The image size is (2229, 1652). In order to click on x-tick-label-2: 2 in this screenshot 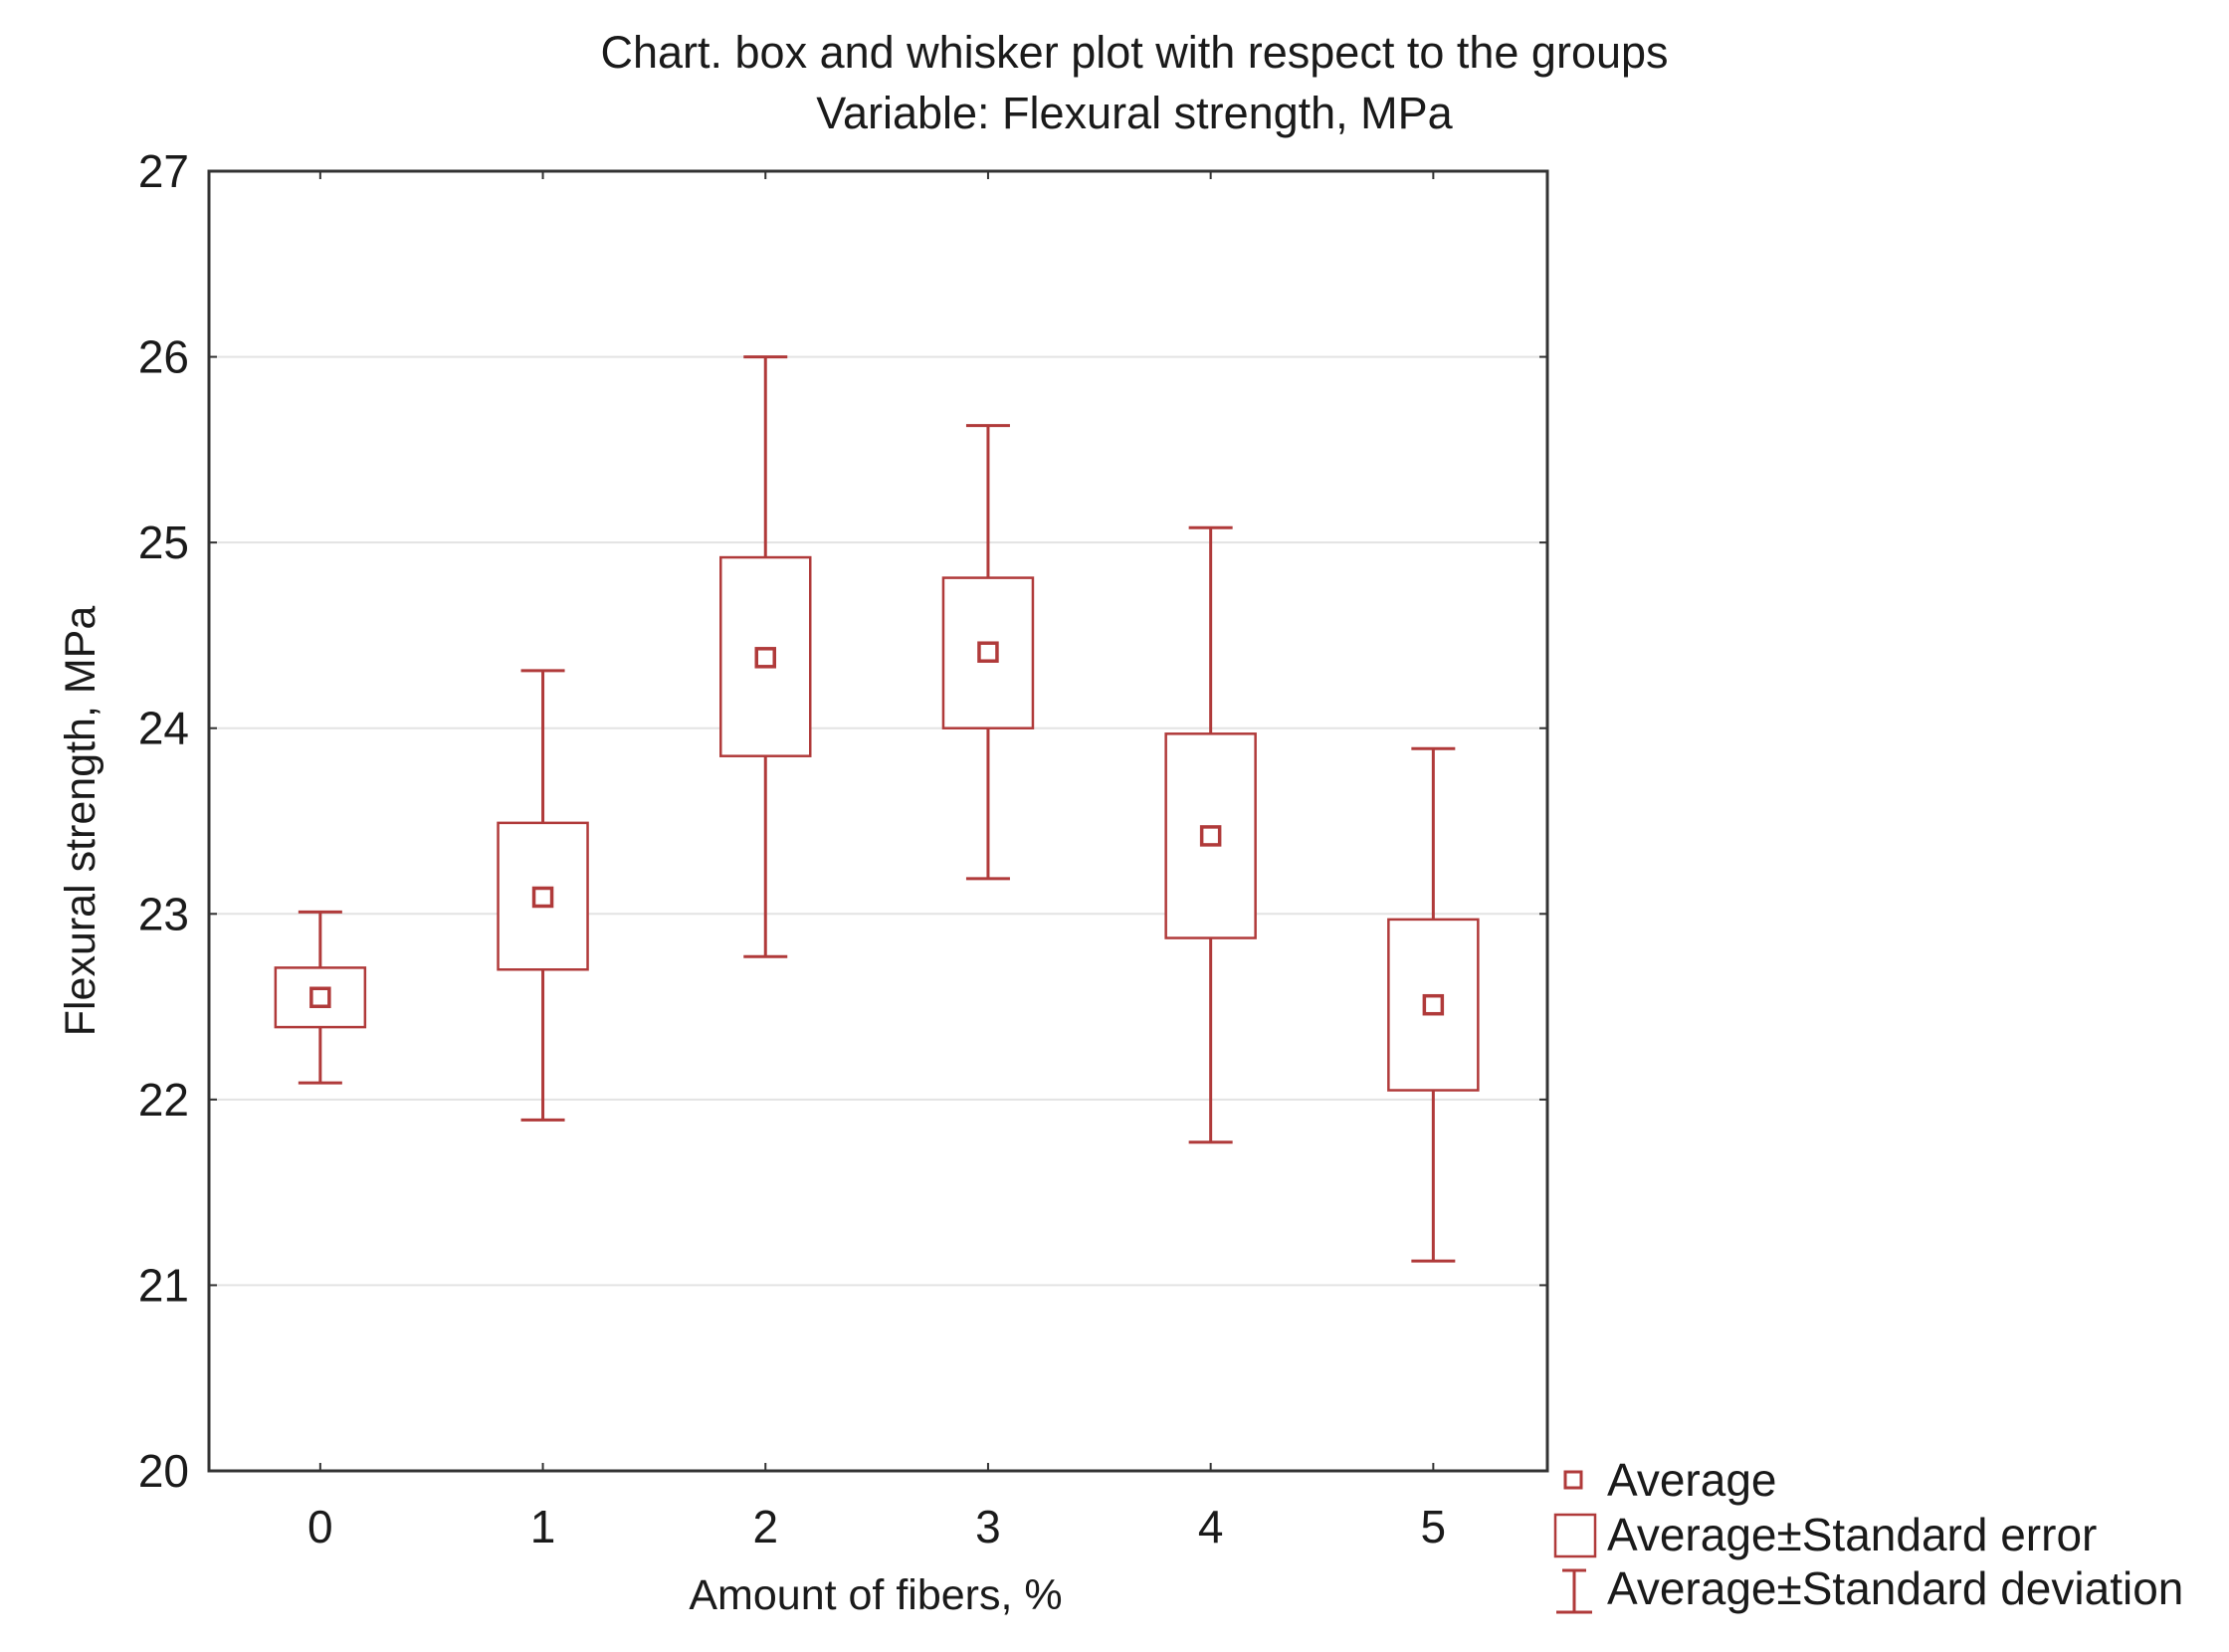, I will do `click(765, 1526)`.